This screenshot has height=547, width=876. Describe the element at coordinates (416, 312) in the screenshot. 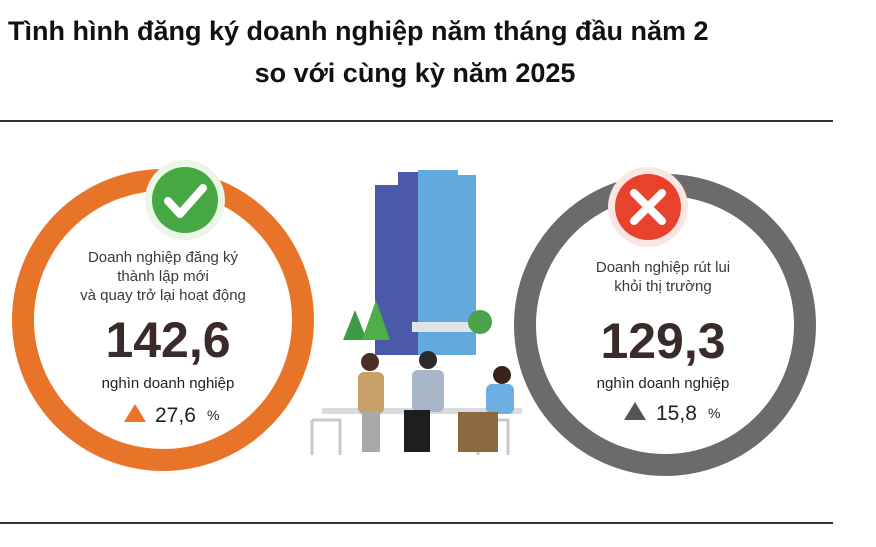

I see `illustration` at that location.